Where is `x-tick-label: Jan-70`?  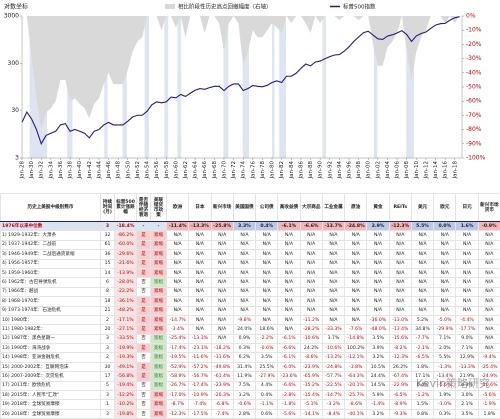
x-tick-label: Jan-70 is located at coordinates (224, 170).